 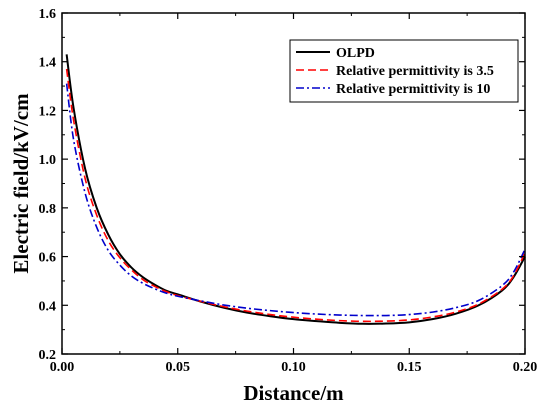 I want to click on y-tick-label: 1.0, so click(x=48, y=160).